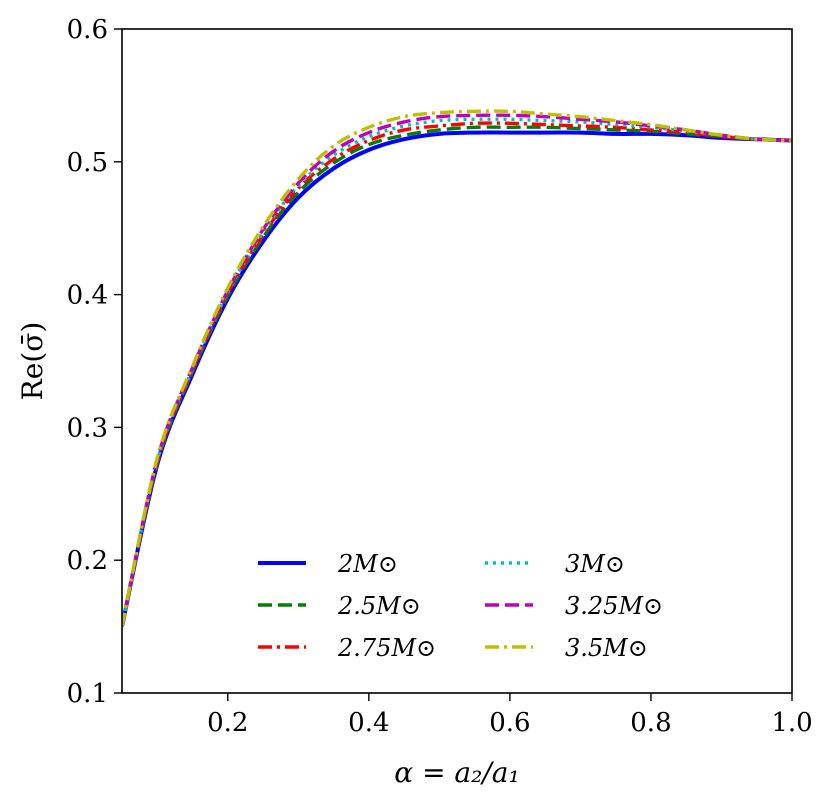  Describe the element at coordinates (87, 561) in the screenshot. I see `y-tick-label: 0.2` at that location.